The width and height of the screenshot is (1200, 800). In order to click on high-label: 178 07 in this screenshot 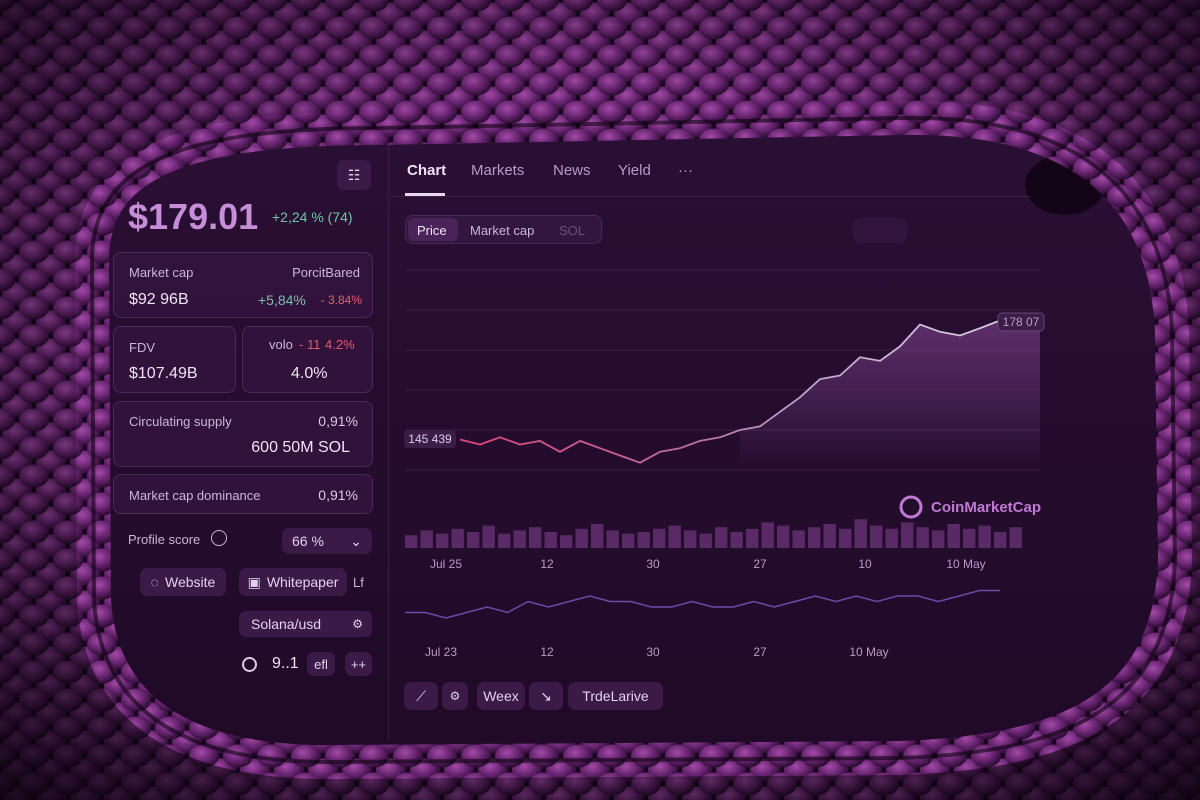, I will do `click(1021, 322)`.